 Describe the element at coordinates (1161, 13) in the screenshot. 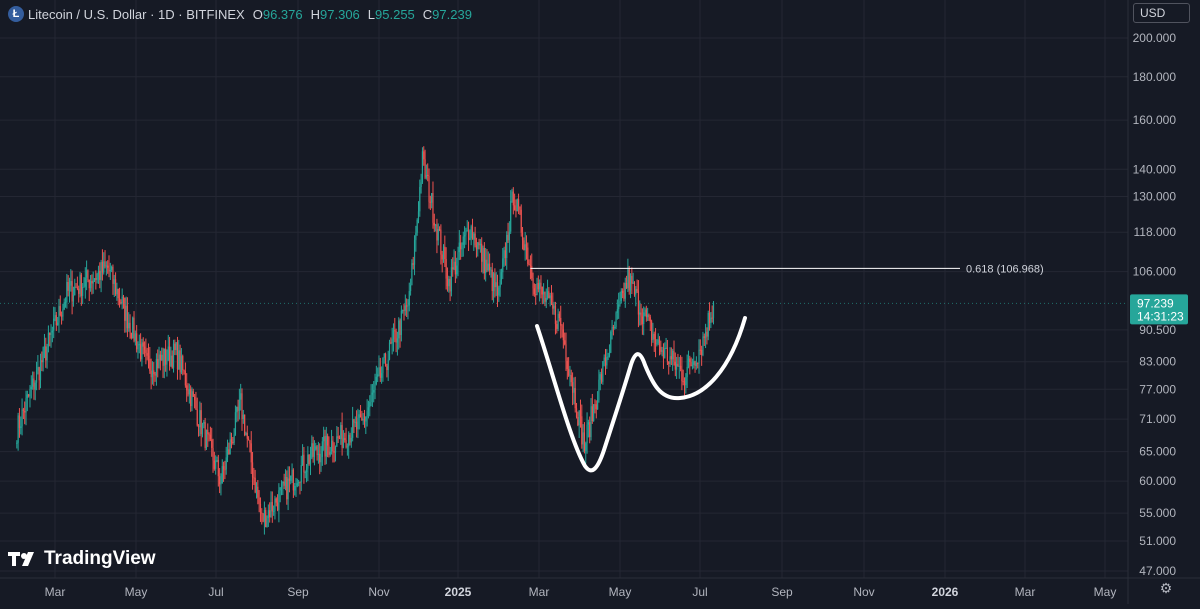

I see `currency-selector: USD` at that location.